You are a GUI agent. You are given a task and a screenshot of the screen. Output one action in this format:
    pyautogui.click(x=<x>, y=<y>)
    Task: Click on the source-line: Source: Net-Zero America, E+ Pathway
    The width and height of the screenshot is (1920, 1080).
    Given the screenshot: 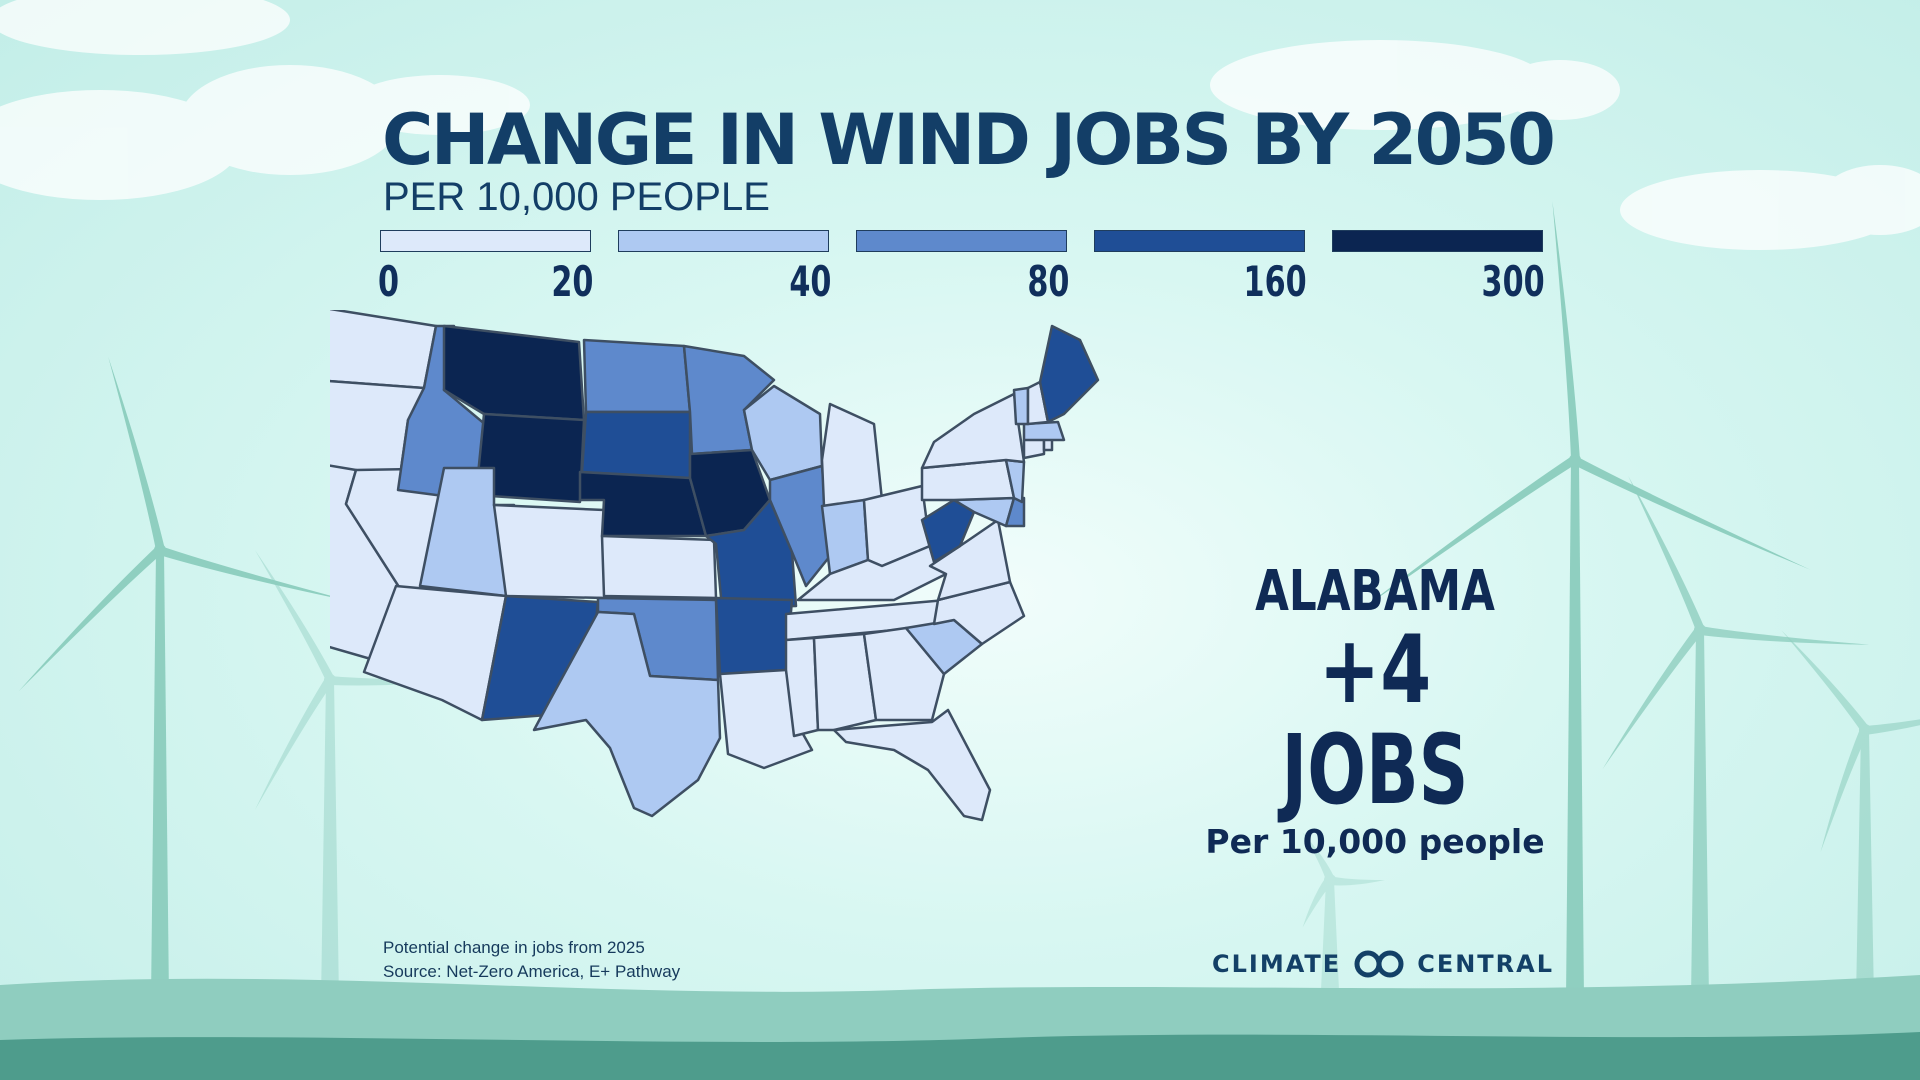 What is the action you would take?
    pyautogui.click(x=532, y=971)
    